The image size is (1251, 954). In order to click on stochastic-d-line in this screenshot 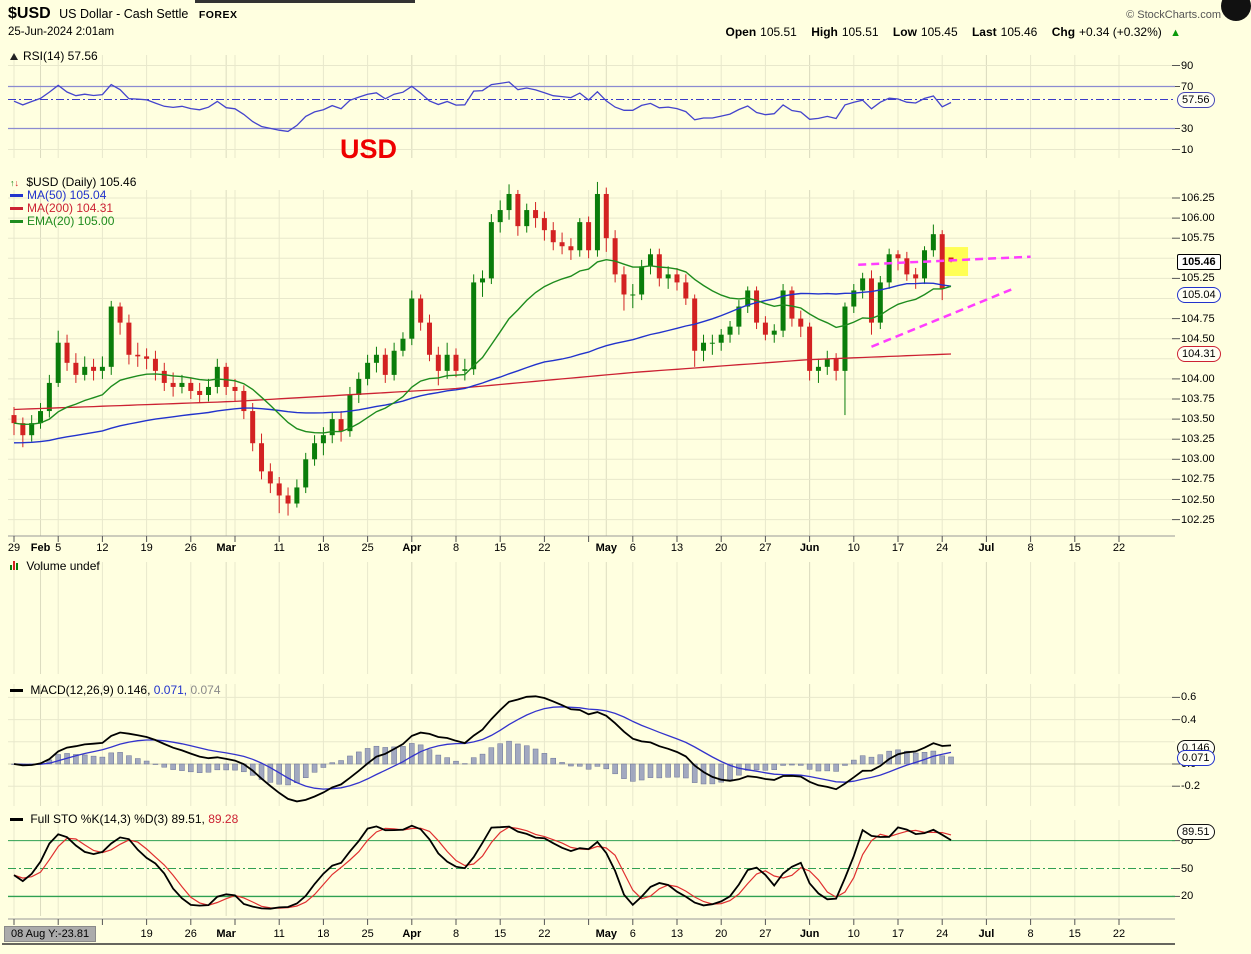, I will do `click(482, 867)`.